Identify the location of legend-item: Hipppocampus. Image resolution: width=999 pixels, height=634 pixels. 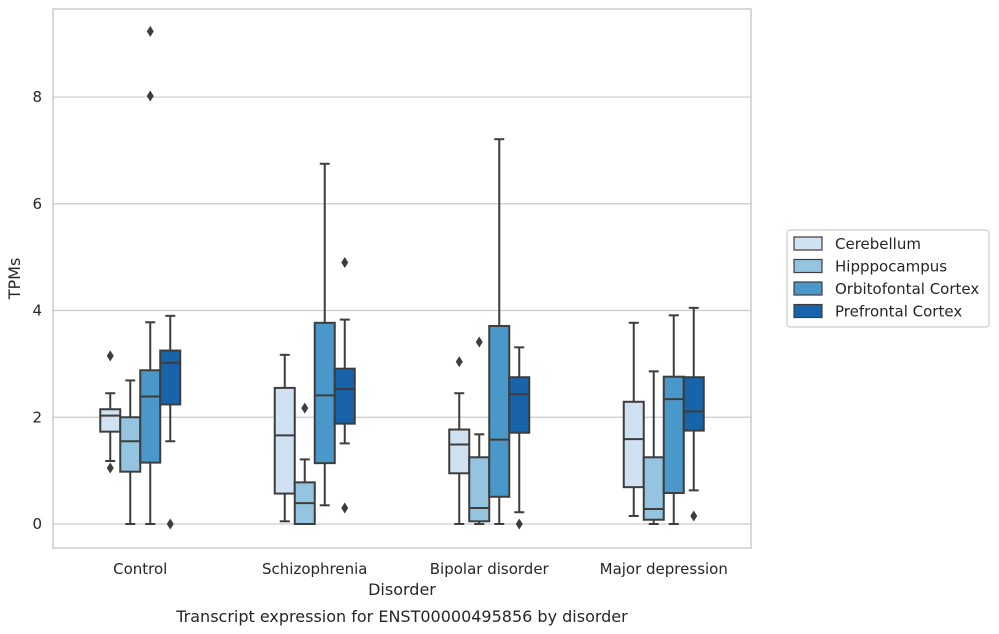
(870, 267).